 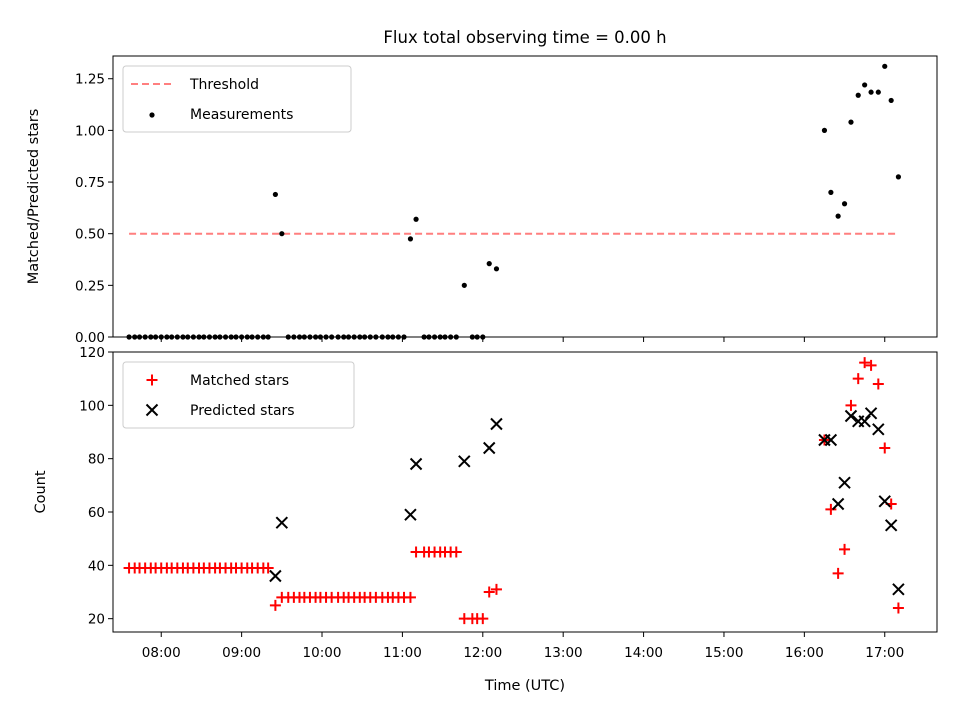 I want to click on legend-measurements-marker, so click(x=152, y=115).